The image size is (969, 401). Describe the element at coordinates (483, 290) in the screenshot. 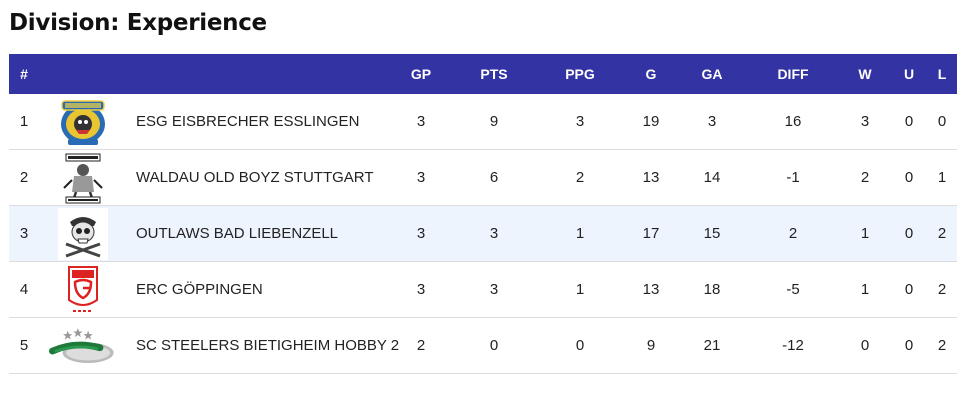

I see `table-row: 4 ERC GÖPPINGEN 3 3 1 13 18 -5 1 0 2` at that location.